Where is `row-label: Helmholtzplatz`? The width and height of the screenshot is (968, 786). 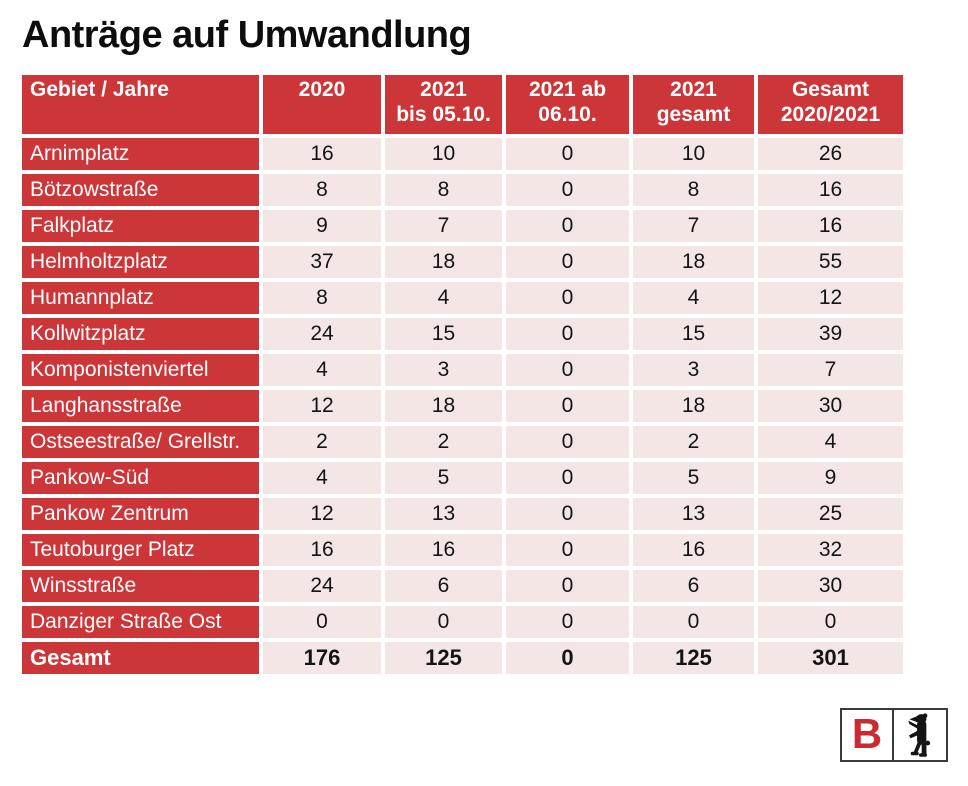 row-label: Helmholtzplatz is located at coordinates (140, 262).